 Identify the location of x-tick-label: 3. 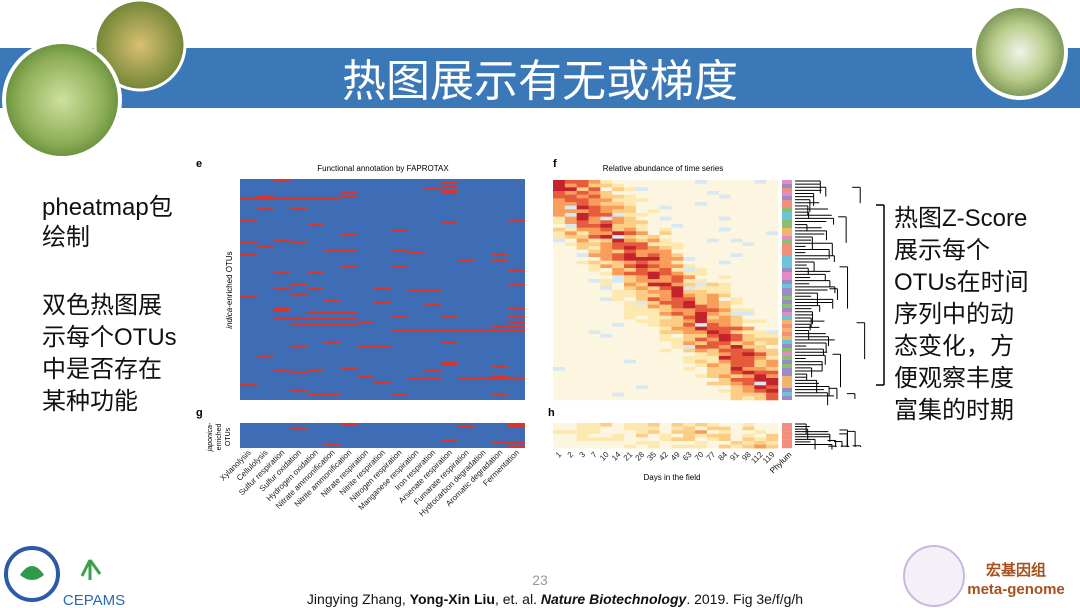
(583, 455).